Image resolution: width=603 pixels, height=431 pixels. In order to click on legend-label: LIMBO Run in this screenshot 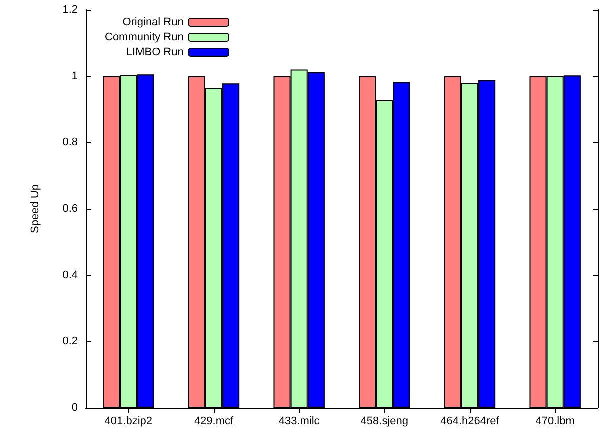, I will do `click(155, 52)`.